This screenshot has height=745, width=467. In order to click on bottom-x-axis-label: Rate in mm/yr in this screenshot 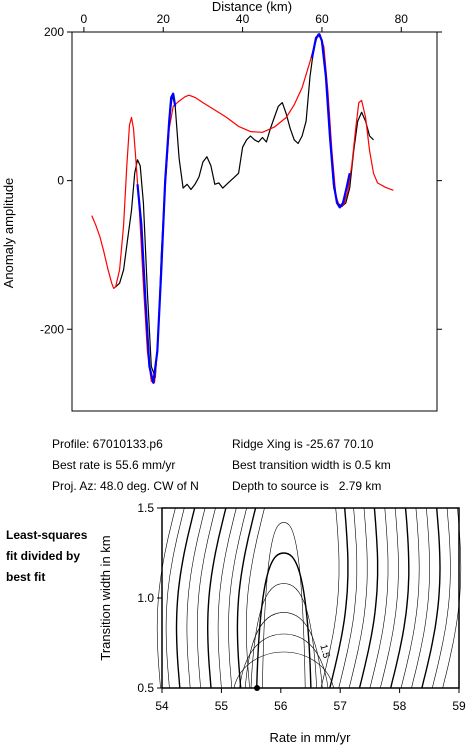, I will do `click(311, 737)`.